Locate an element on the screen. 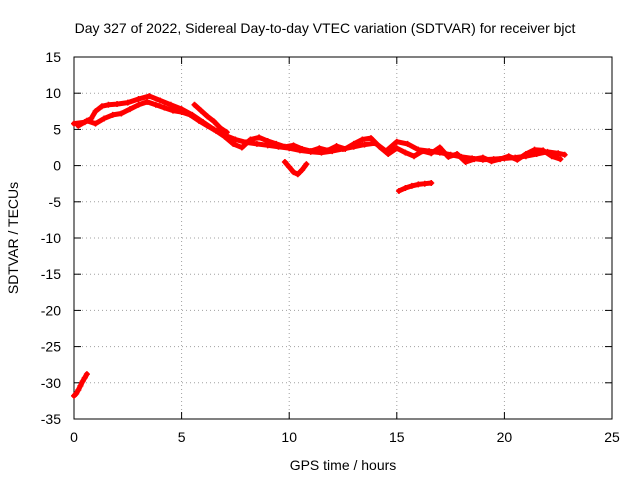 The height and width of the screenshot is (480, 640). series-loop-6h is located at coordinates (211, 118).